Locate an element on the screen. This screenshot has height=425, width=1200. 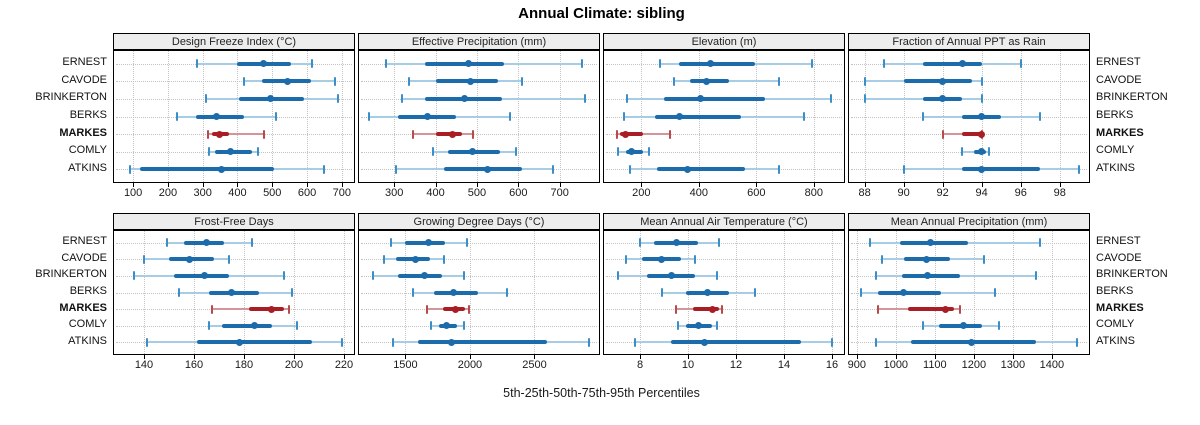
tick-label: 500 is located at coordinates (477, 193).